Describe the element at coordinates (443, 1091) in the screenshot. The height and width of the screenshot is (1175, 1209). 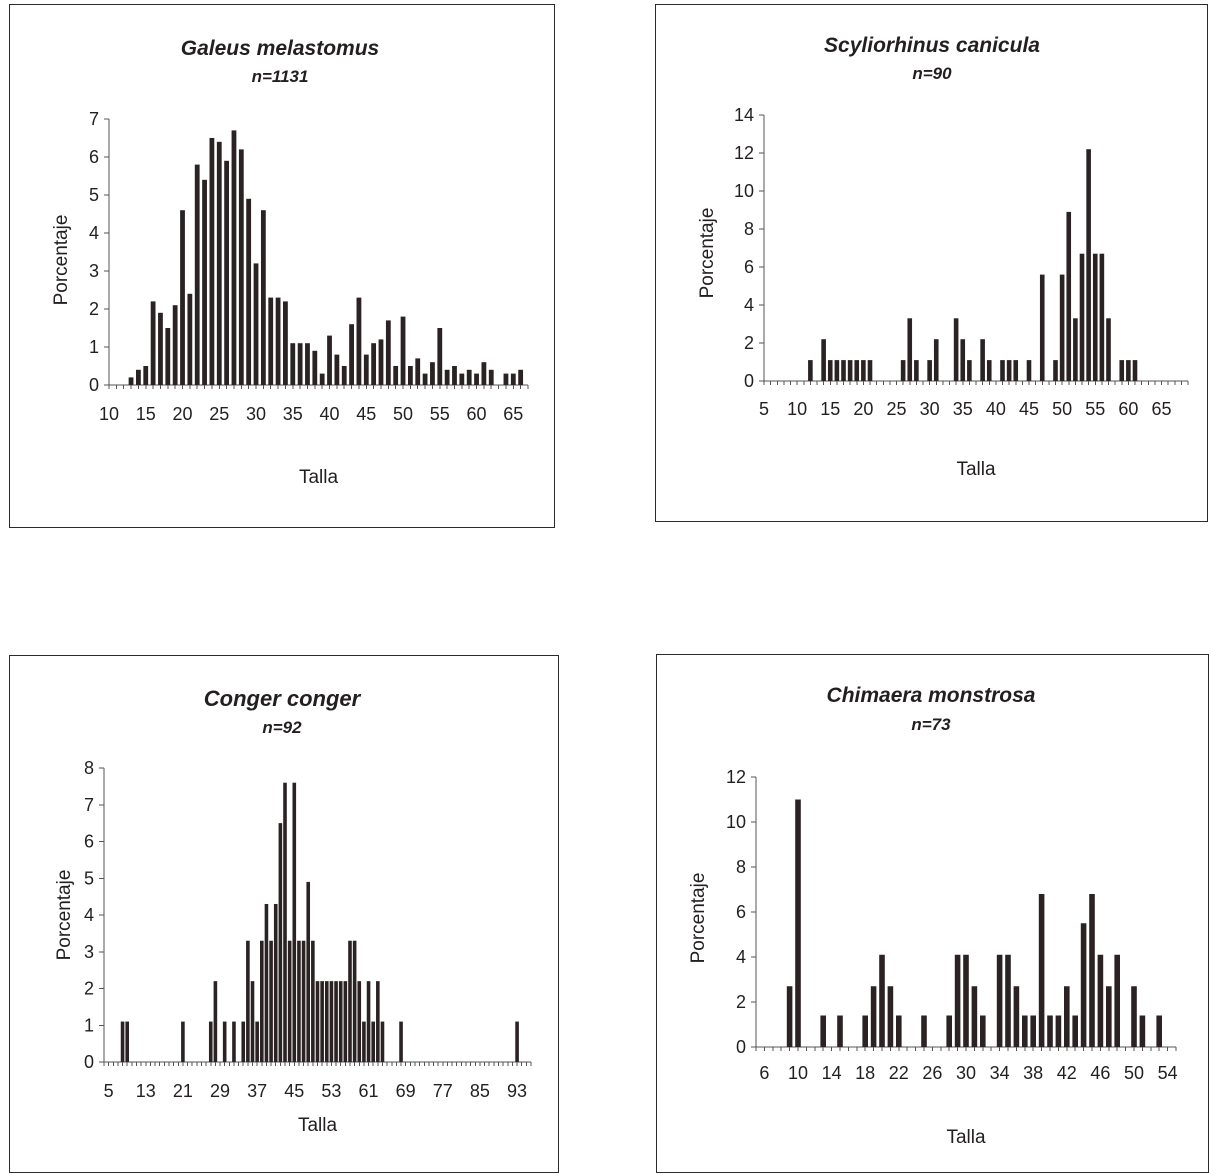
I see `x-tick-label: 77` at that location.